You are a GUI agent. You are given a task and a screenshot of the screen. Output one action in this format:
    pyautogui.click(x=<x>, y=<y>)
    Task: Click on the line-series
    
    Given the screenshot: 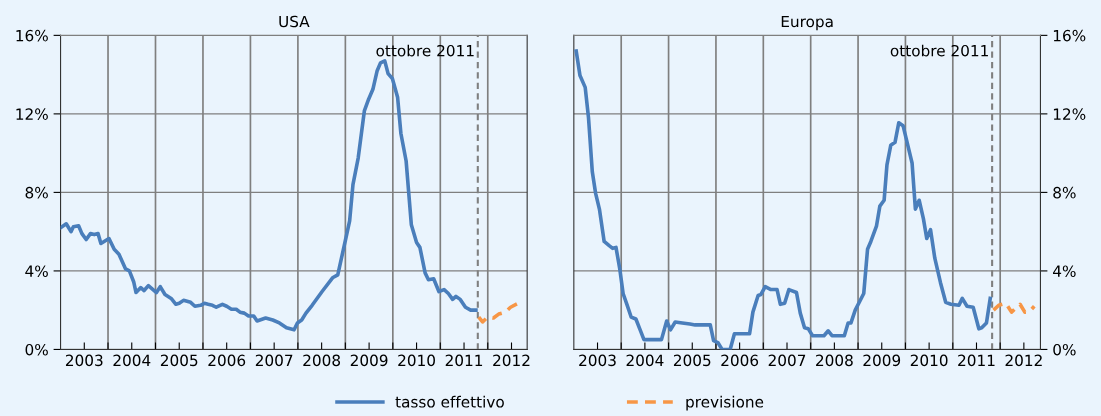 What is the action you would take?
    pyautogui.click(x=1014, y=307)
    